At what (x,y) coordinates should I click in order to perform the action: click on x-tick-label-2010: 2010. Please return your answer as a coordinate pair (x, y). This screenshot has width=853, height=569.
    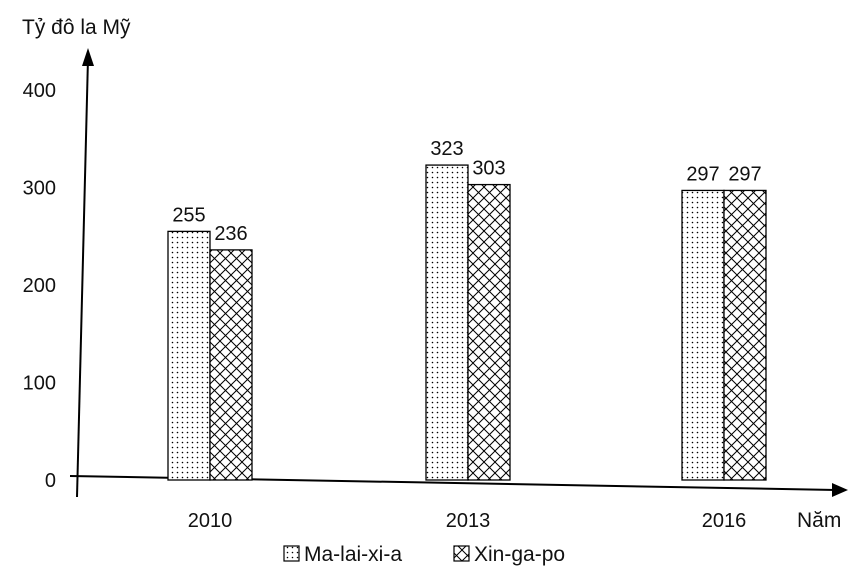
    Looking at the image, I should click on (210, 521).